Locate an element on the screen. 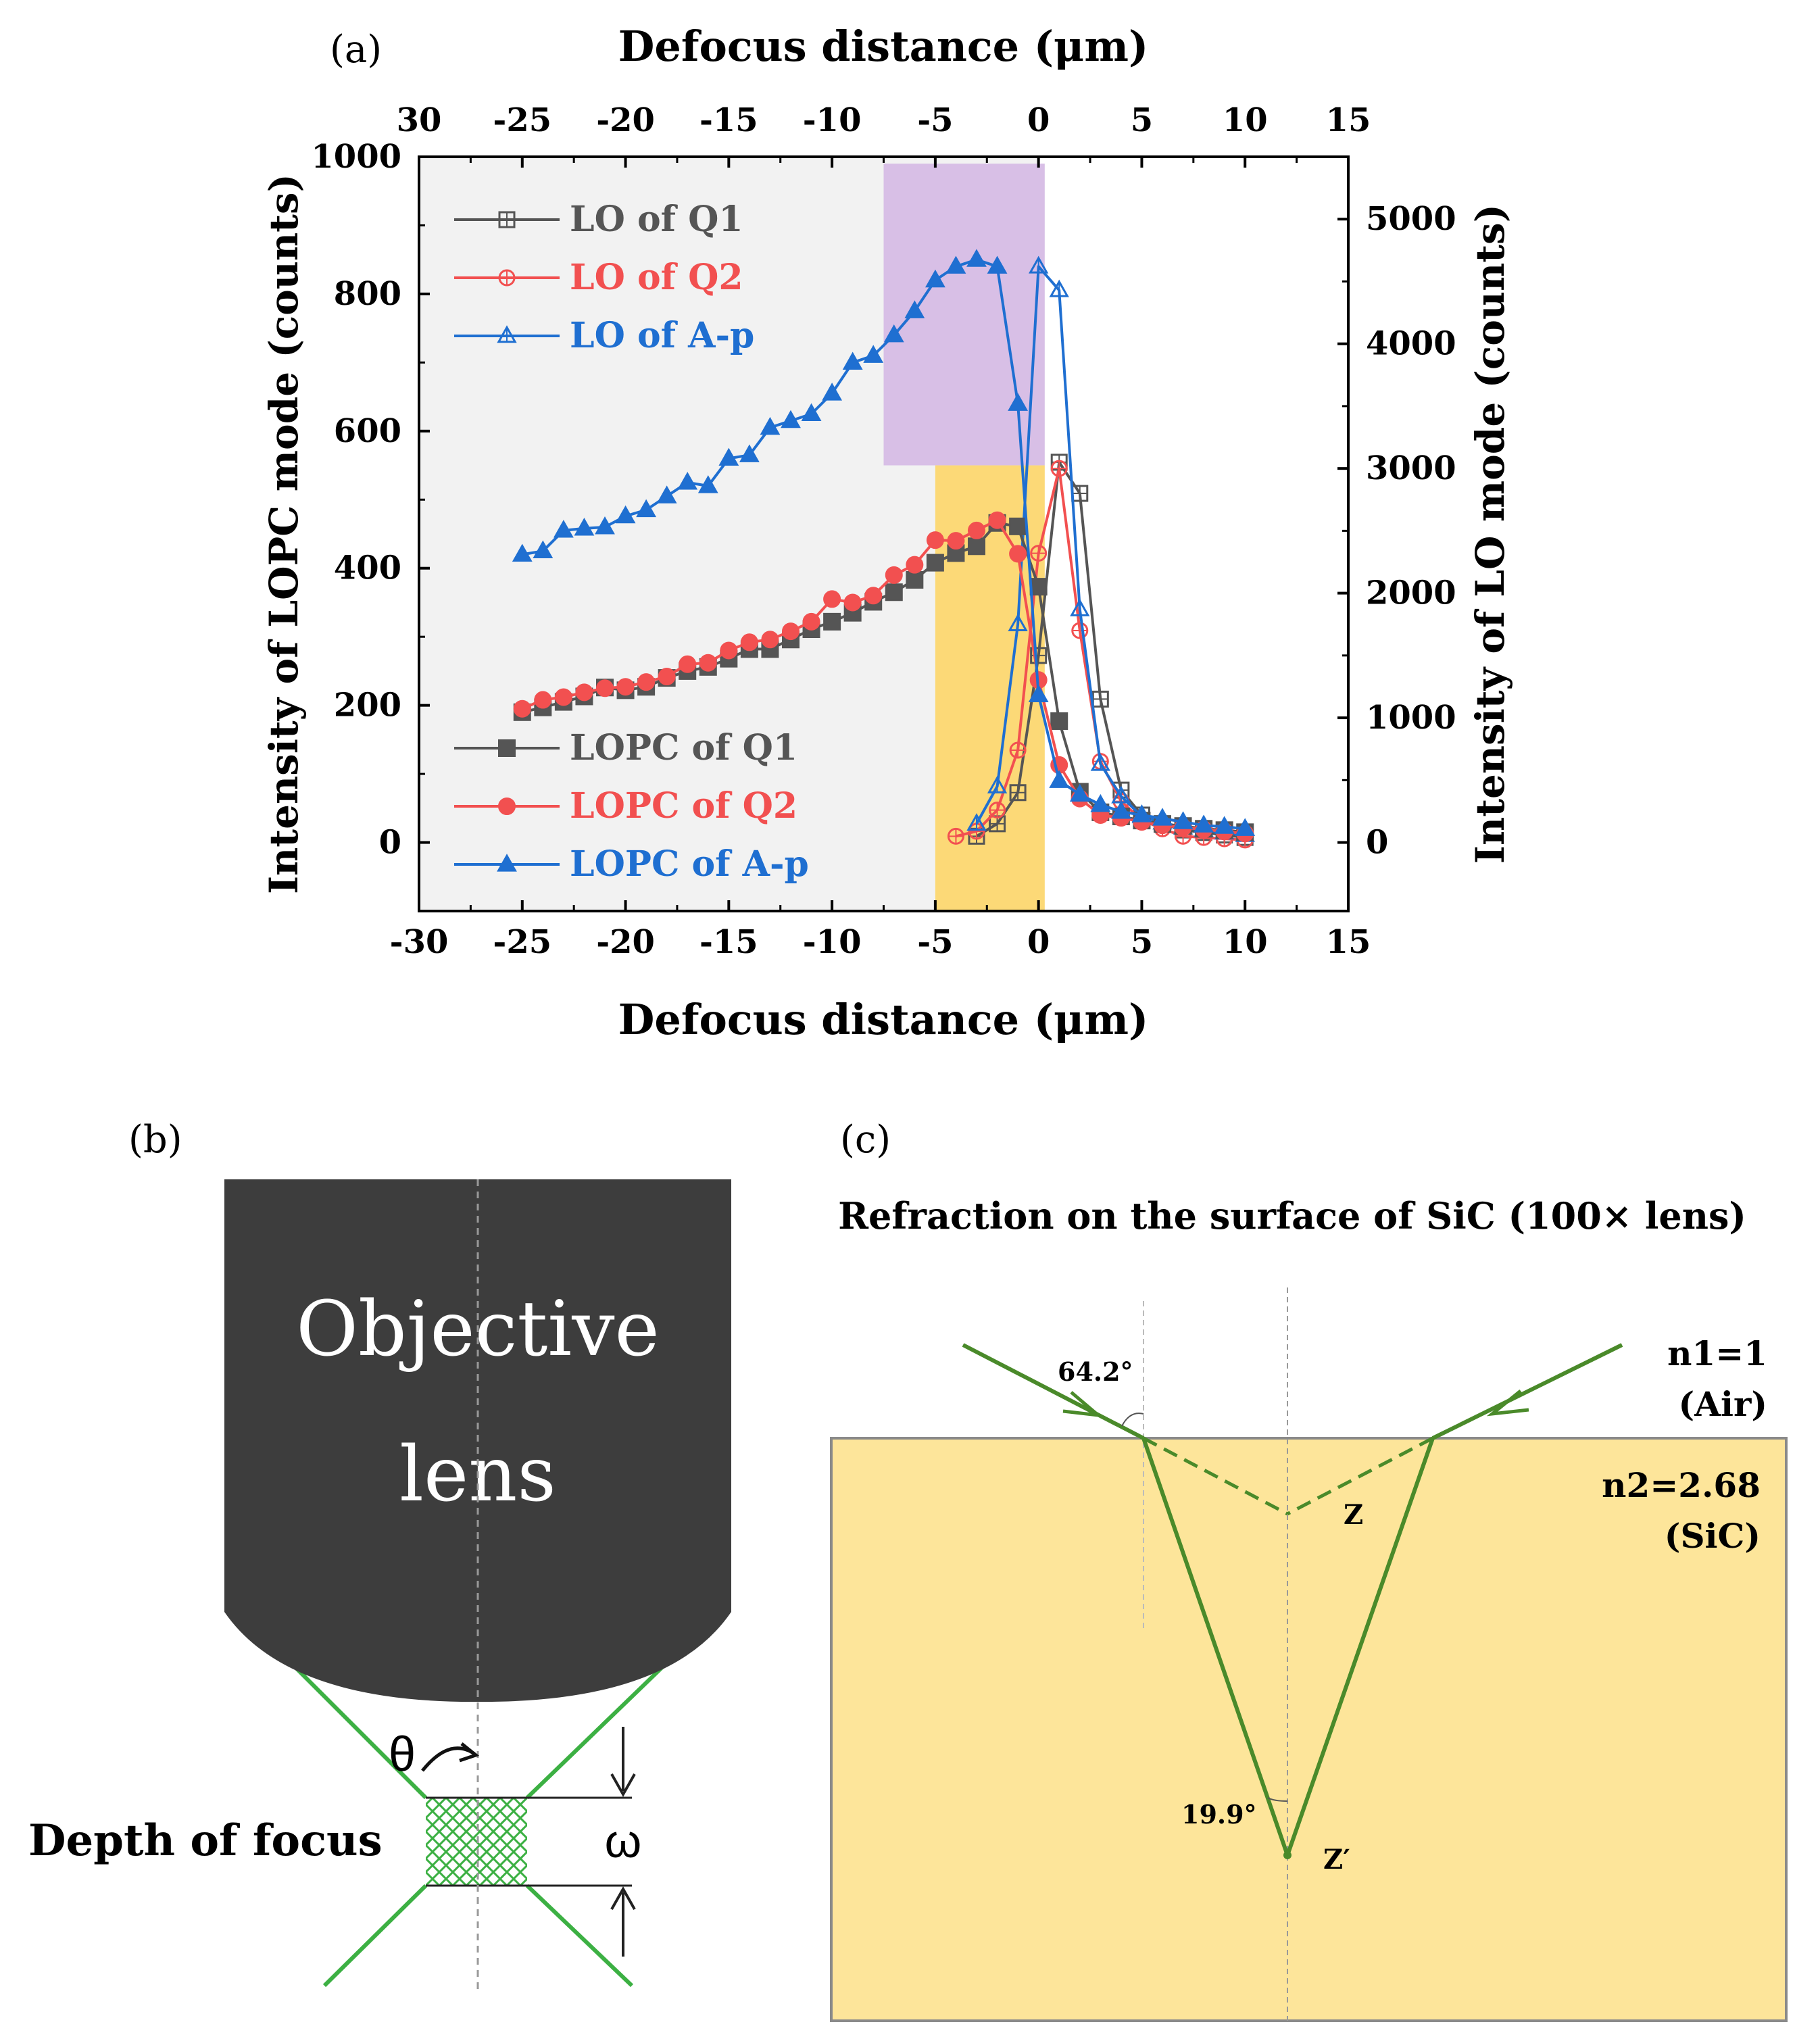 The width and height of the screenshot is (1820, 2037). legend-label-lo-of-q1: LO of Q1 is located at coordinates (656, 219).